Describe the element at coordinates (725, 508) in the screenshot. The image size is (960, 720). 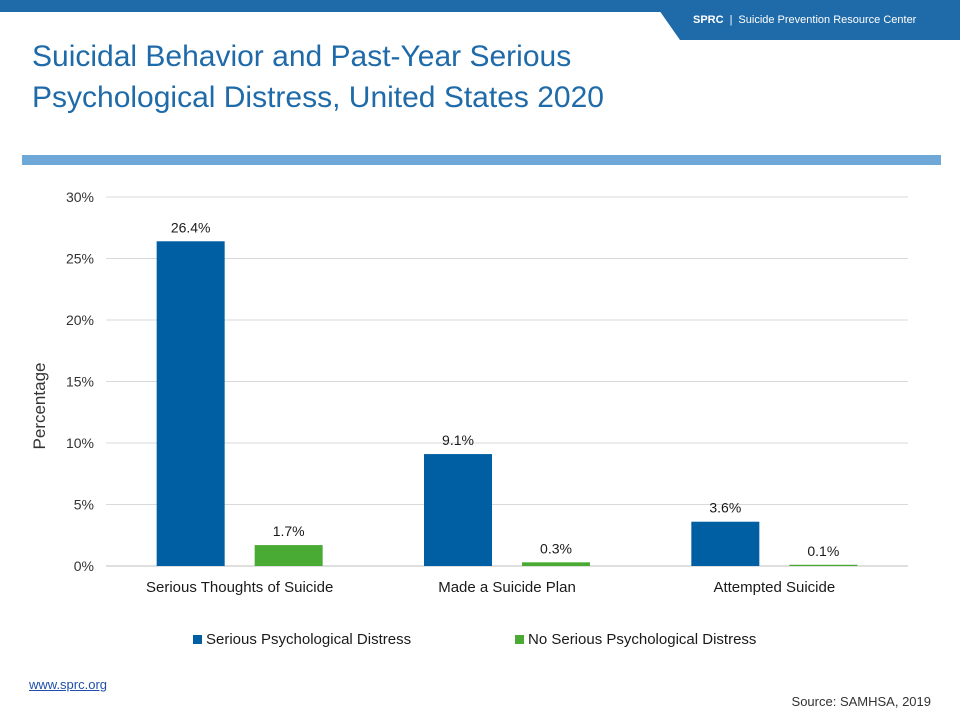
I see `value-label: 3.6%` at that location.